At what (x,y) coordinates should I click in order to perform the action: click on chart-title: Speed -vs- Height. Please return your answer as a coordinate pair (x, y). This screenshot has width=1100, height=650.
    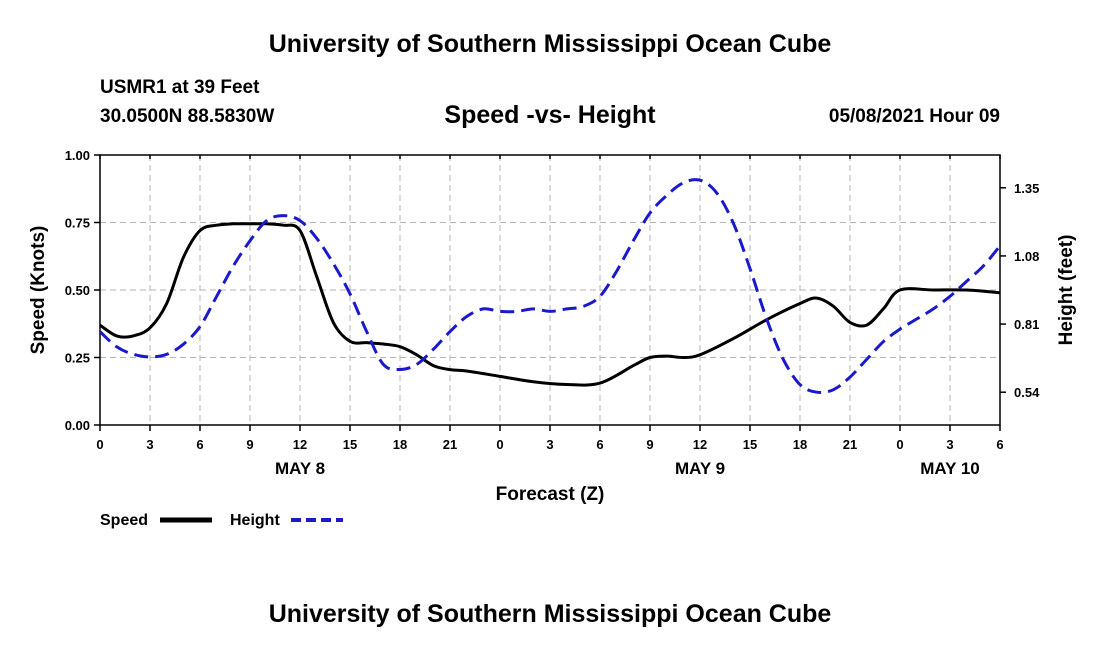
    Looking at the image, I should click on (550, 115).